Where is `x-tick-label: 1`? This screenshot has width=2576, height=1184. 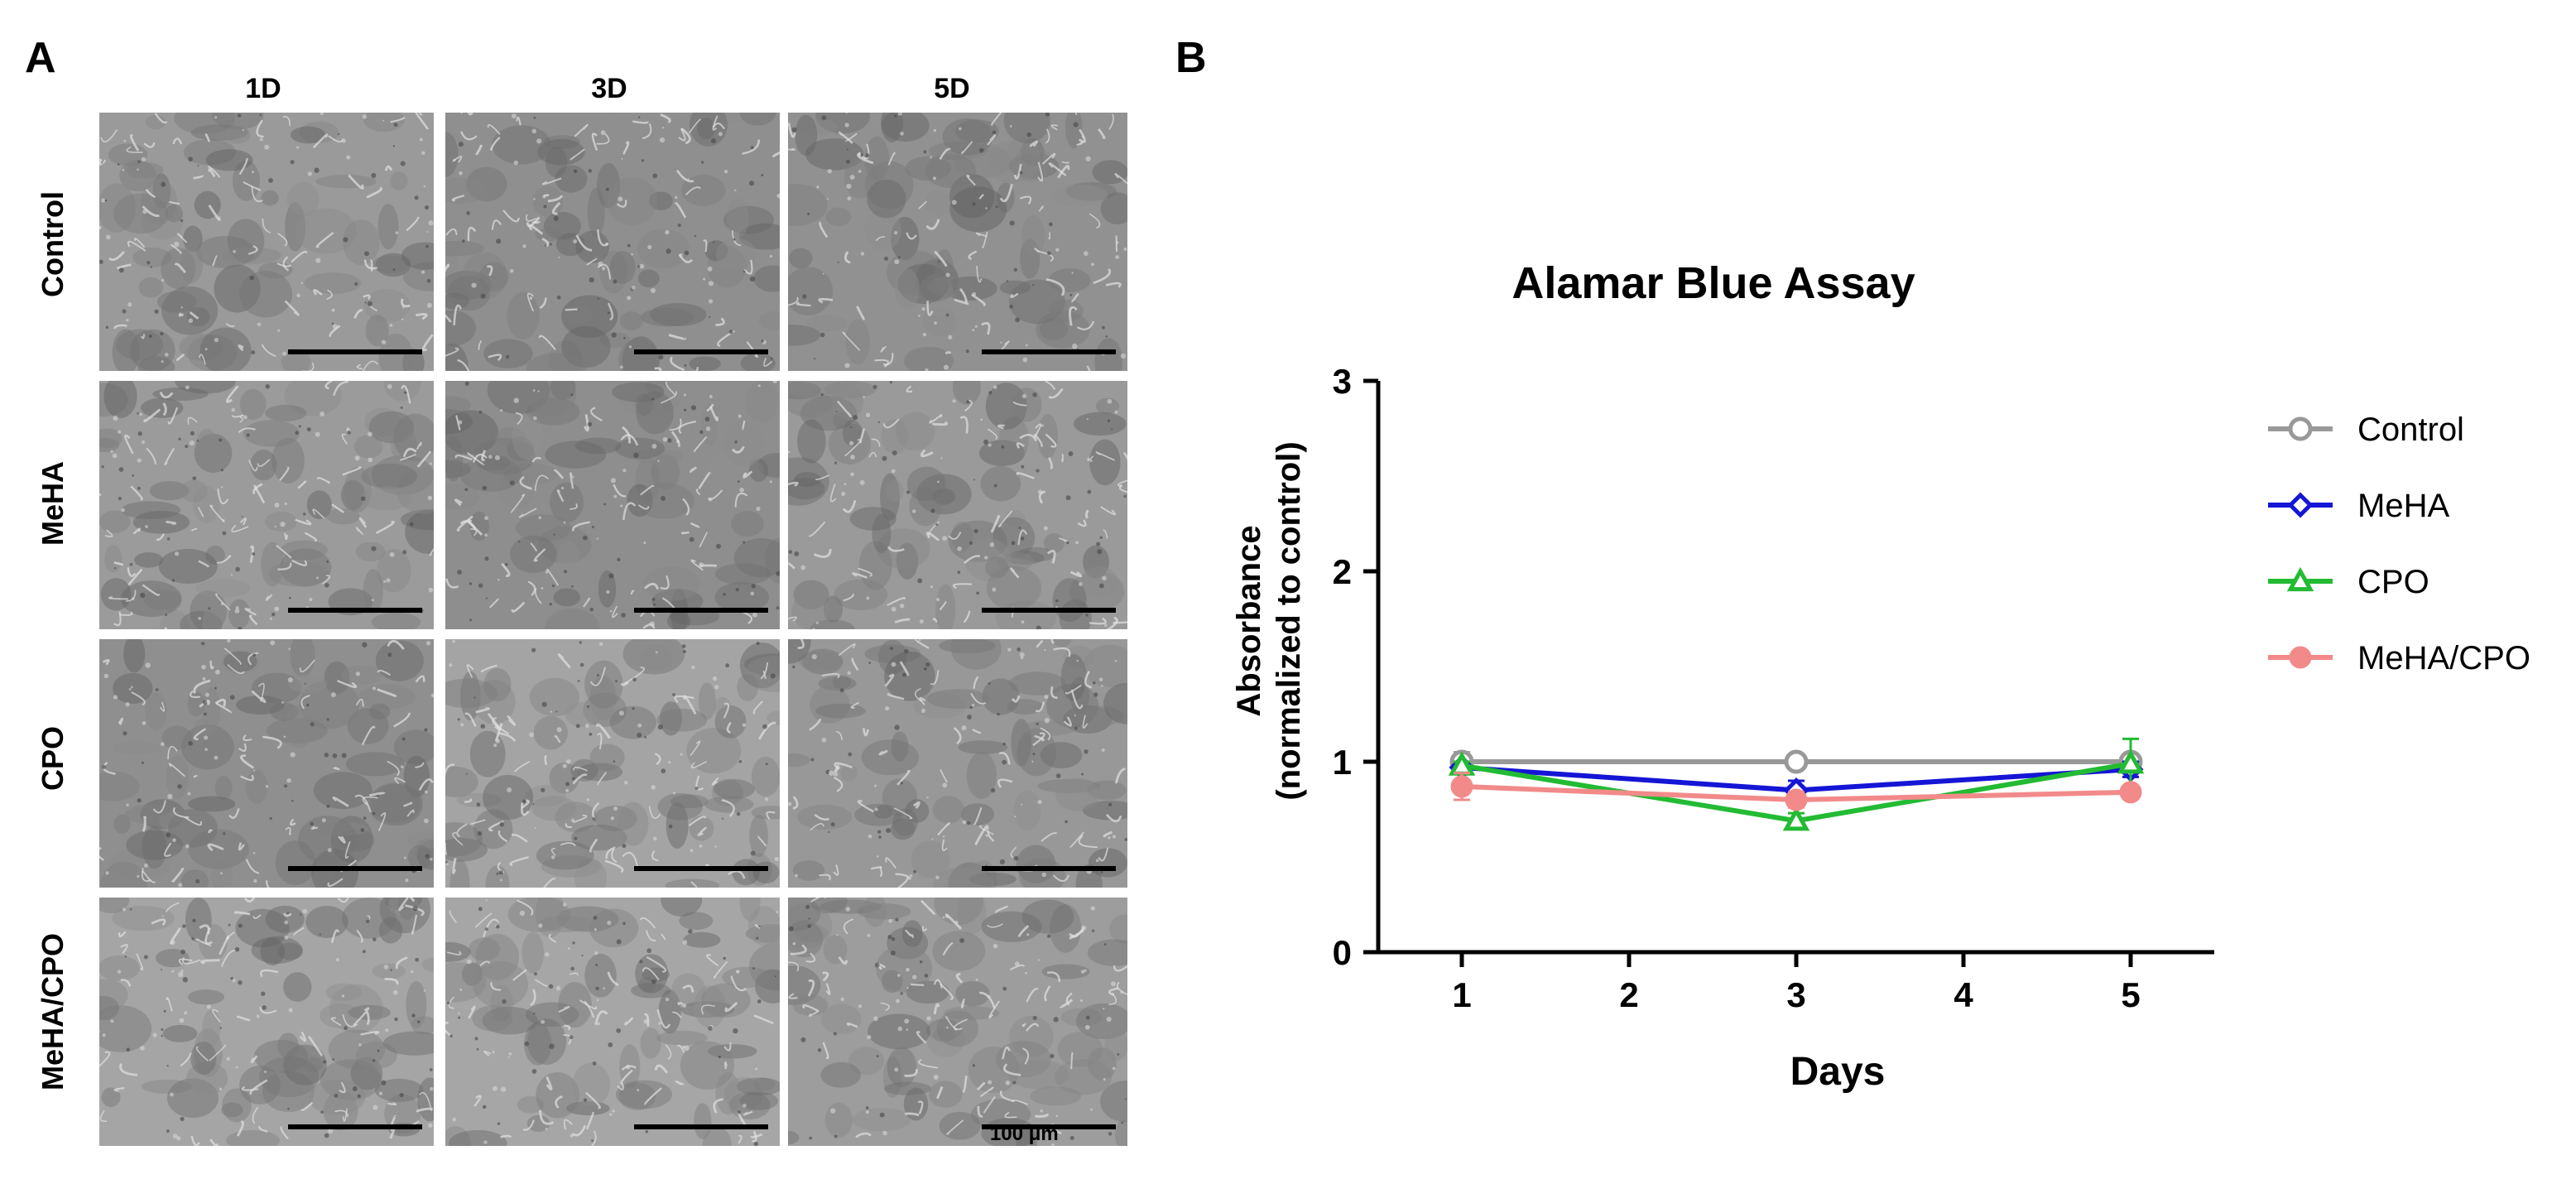
x-tick-label: 1 is located at coordinates (1461, 994).